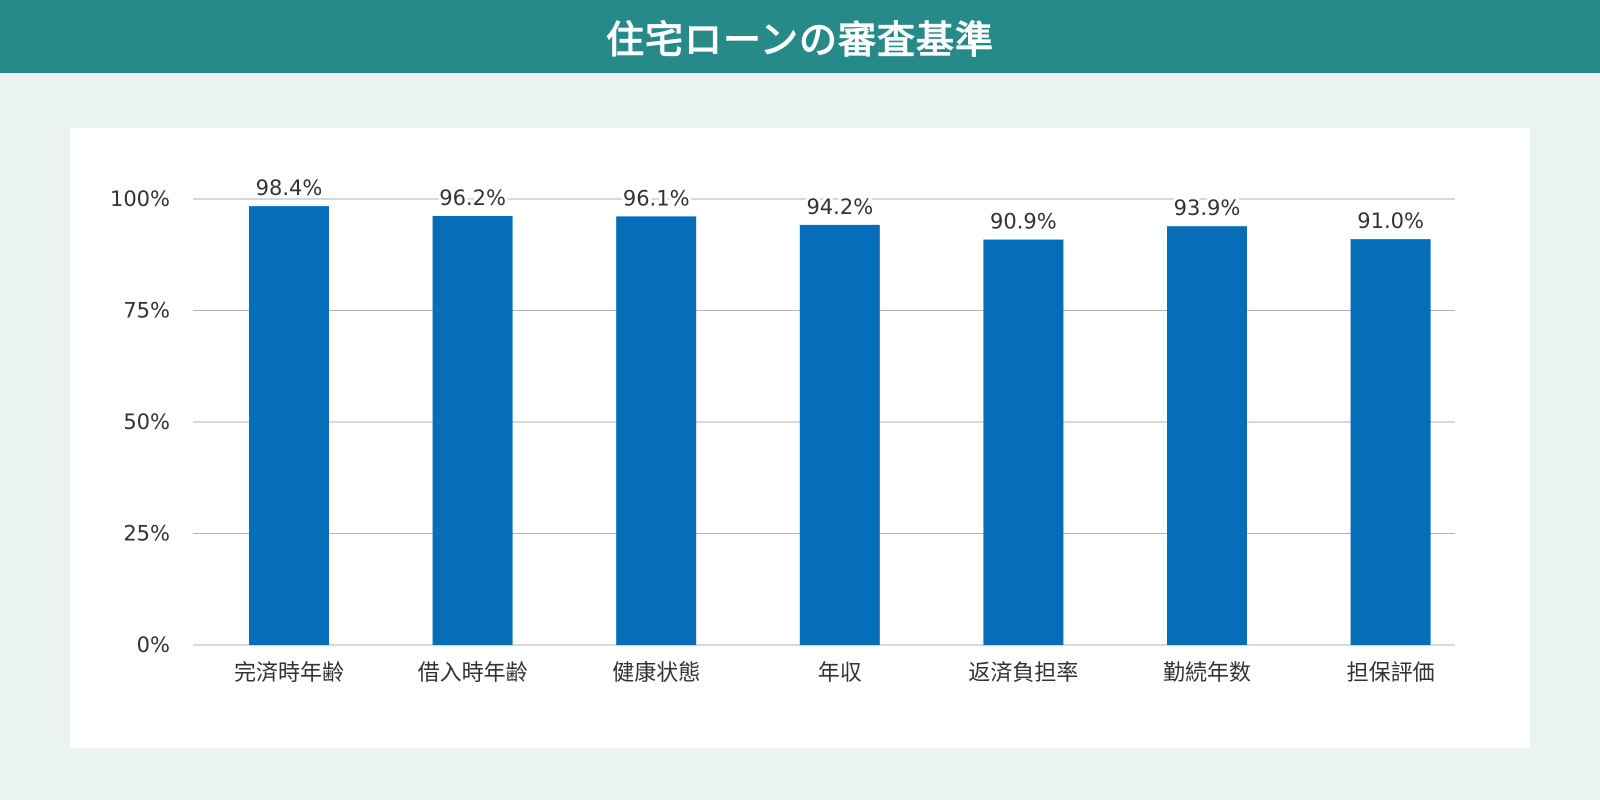 This screenshot has width=1600, height=800. I want to click on y-tick-label: 50%, so click(146, 422).